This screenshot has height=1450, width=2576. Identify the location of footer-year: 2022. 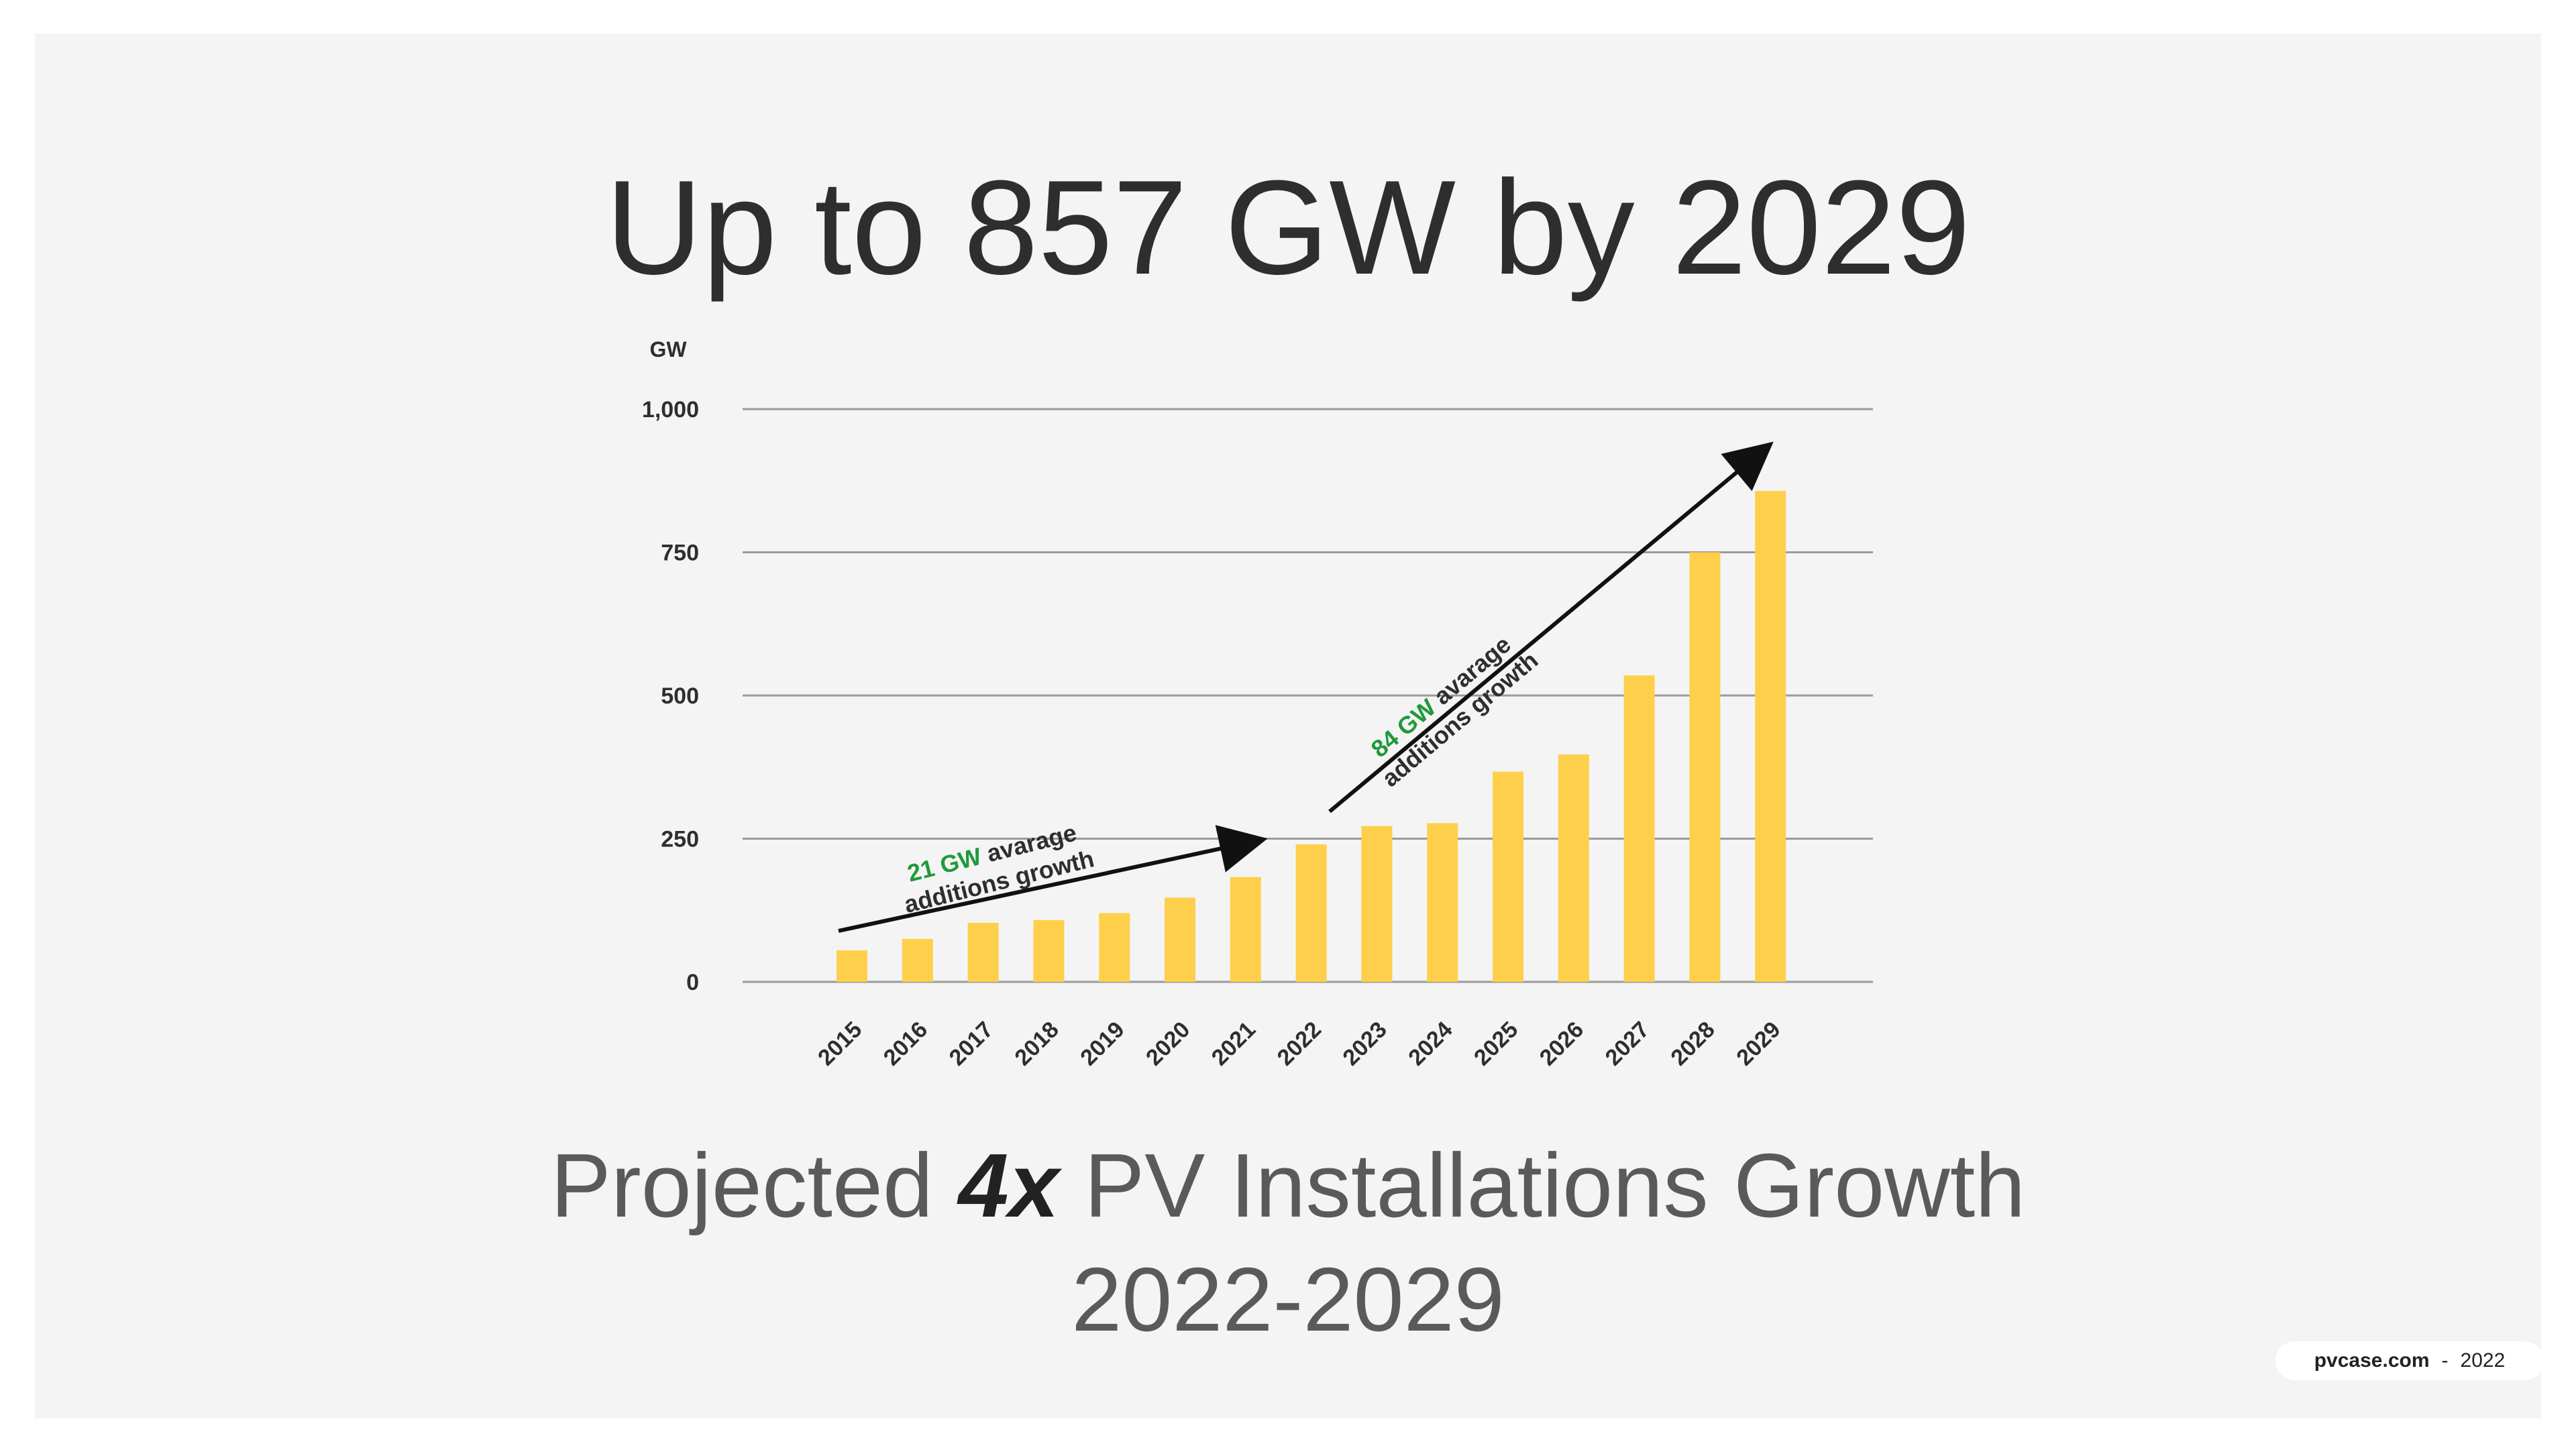
(2483, 1360).